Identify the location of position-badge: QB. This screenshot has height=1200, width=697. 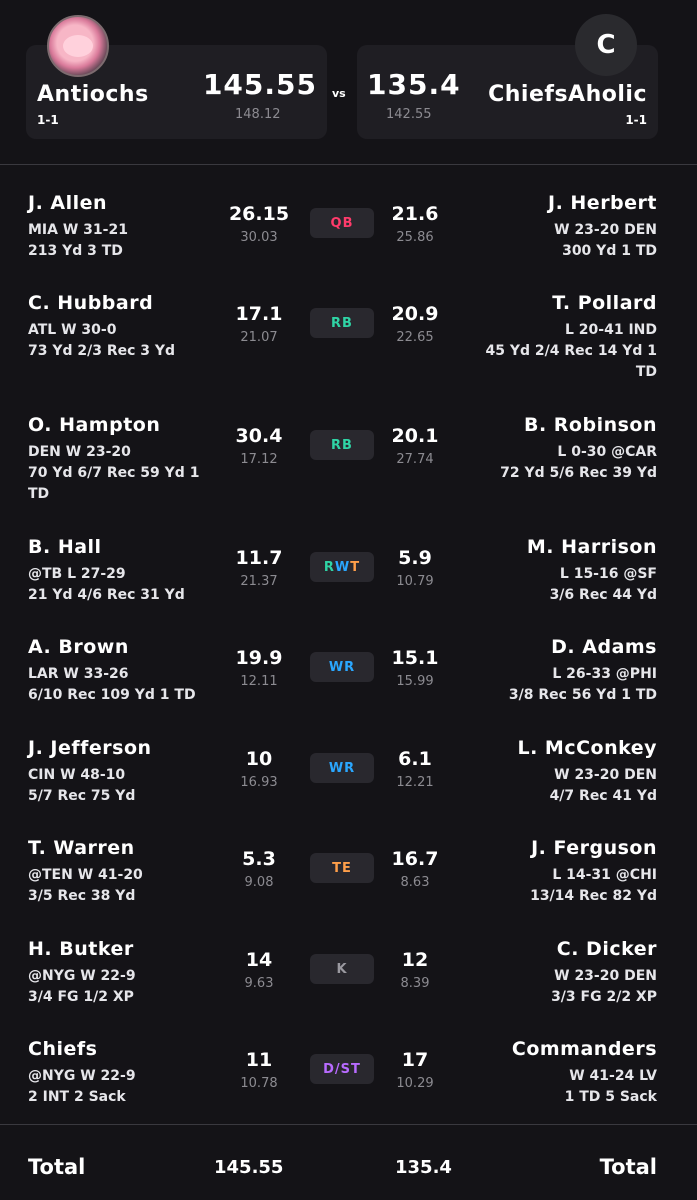
(342, 223).